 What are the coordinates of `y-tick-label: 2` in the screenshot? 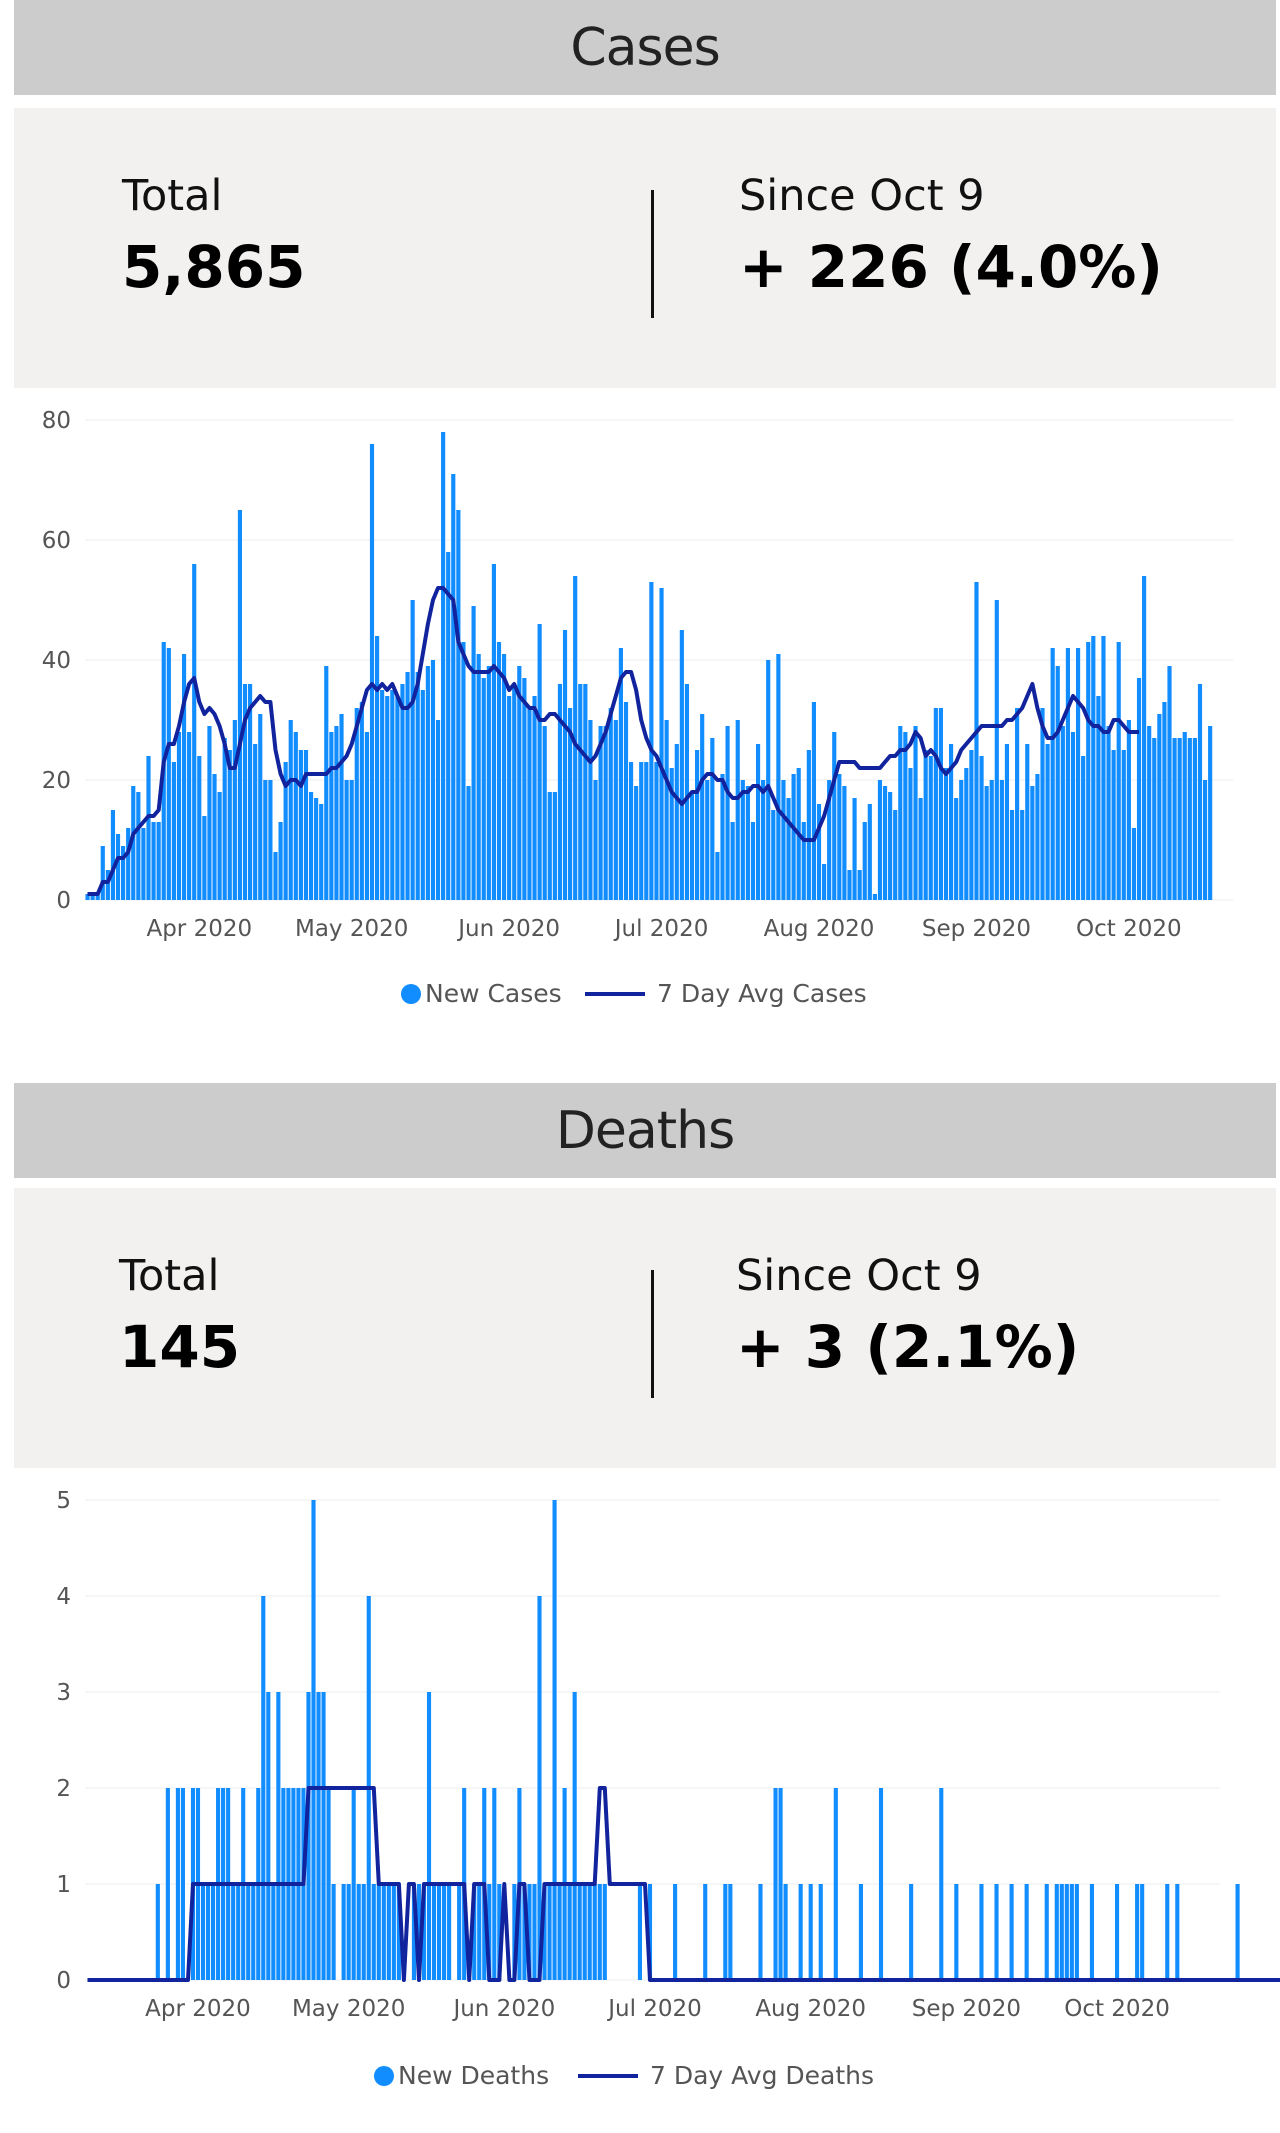 It's located at (63, 1789).